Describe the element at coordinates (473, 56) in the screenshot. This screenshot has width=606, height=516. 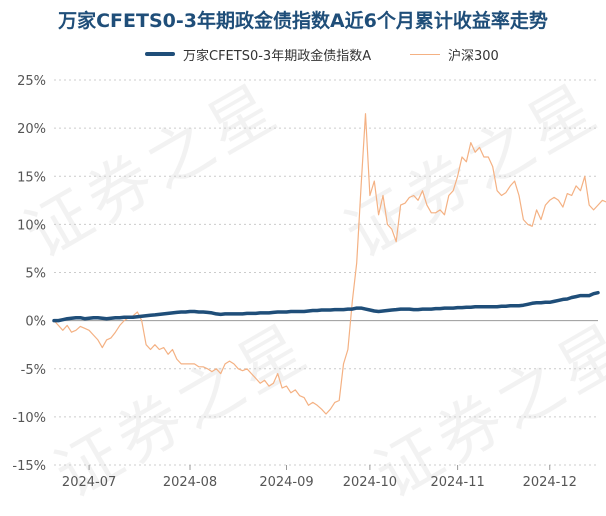
I see `legend-label-csi300: 沪深300` at that location.